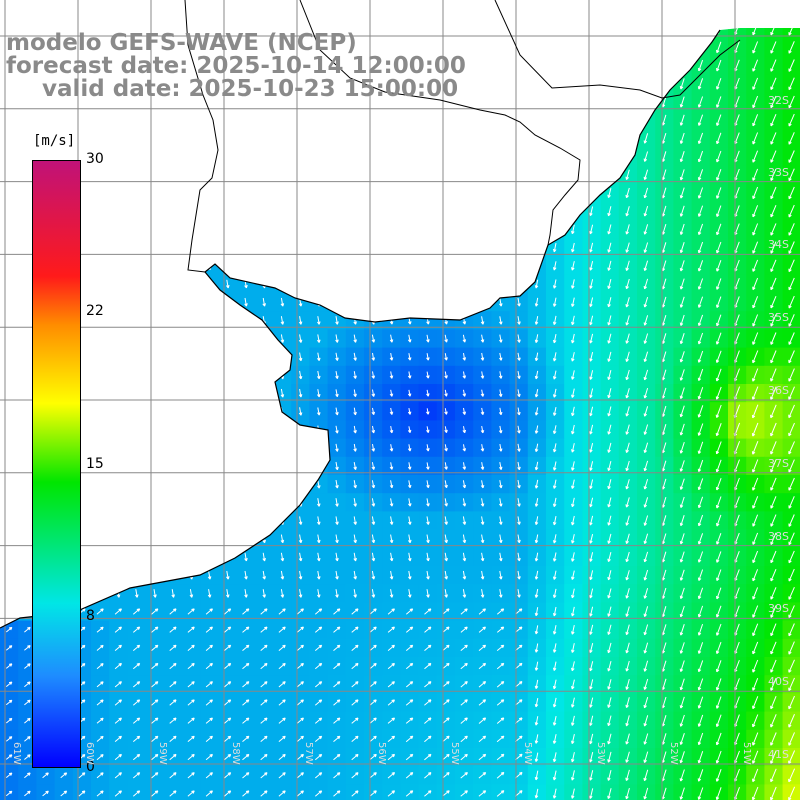 The width and height of the screenshot is (800, 800). I want to click on longitude-label: 60W, so click(89, 753).